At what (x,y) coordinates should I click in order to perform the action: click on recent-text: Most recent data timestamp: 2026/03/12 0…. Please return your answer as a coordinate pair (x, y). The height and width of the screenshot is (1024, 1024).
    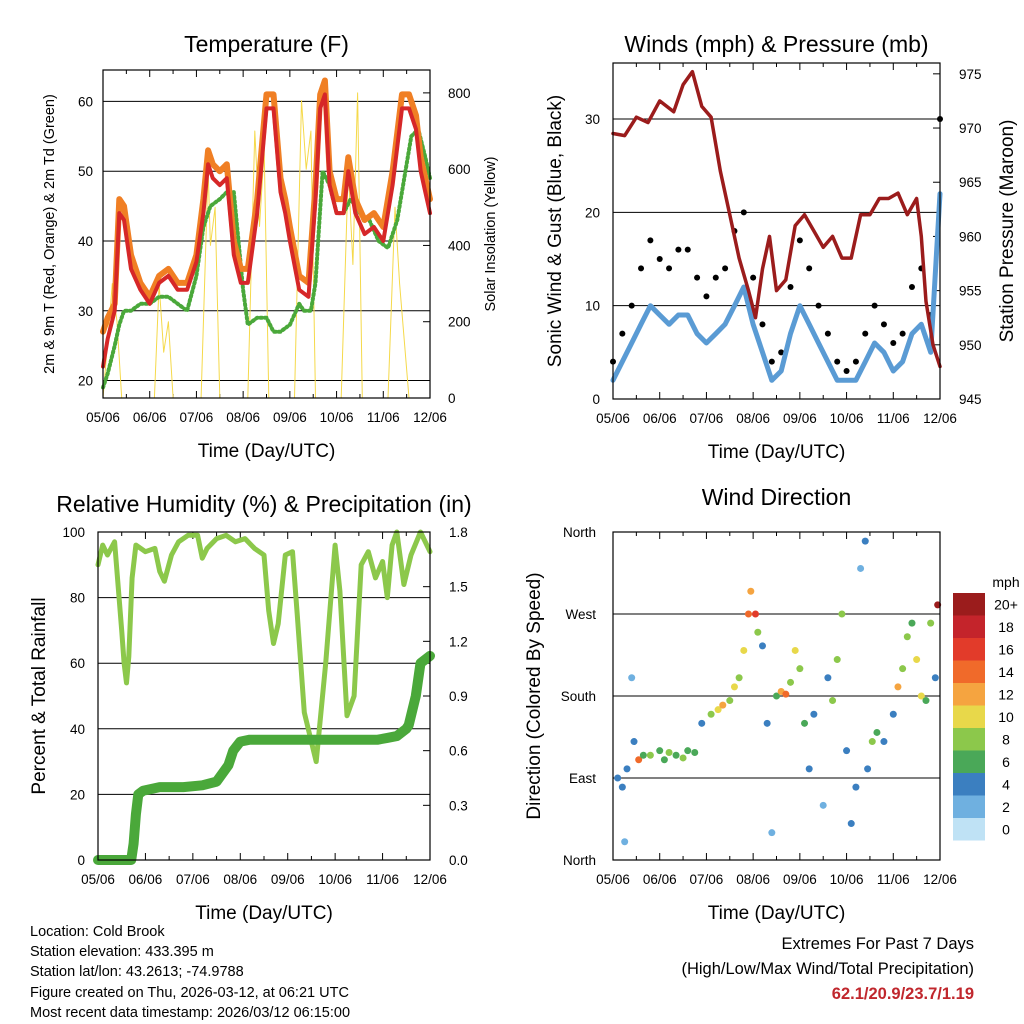
    Looking at the image, I should click on (190, 1012).